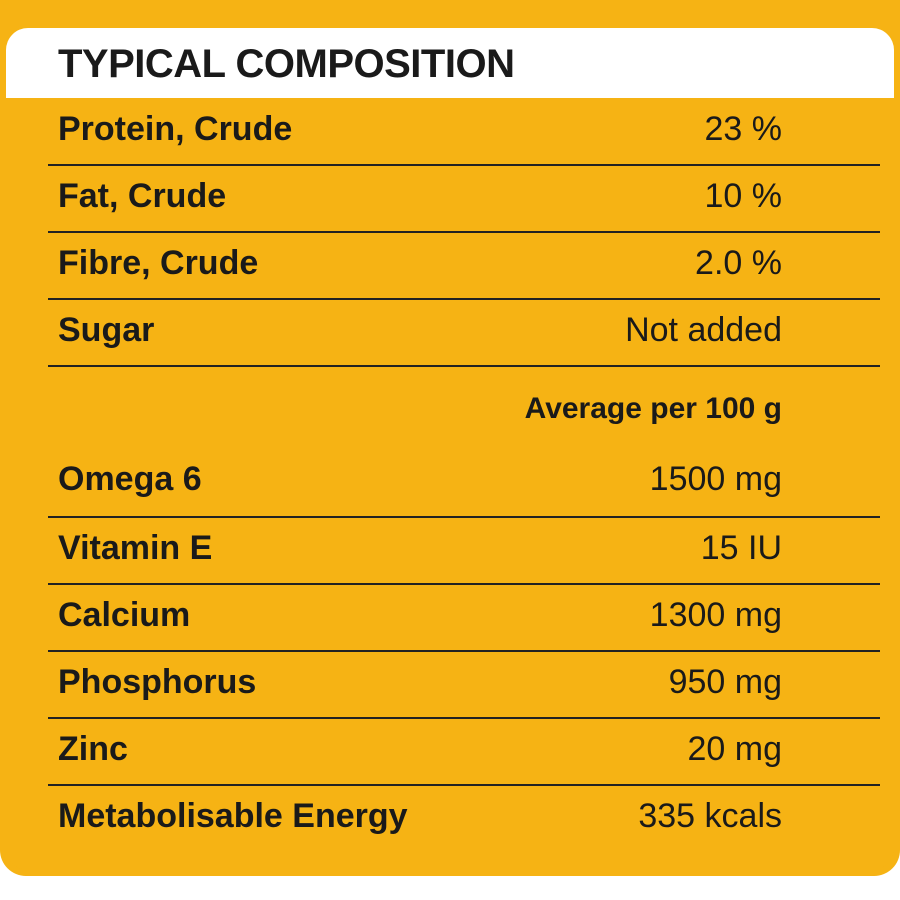 The width and height of the screenshot is (900, 900). I want to click on table-row: Zinc 20 mg, so click(464, 752).